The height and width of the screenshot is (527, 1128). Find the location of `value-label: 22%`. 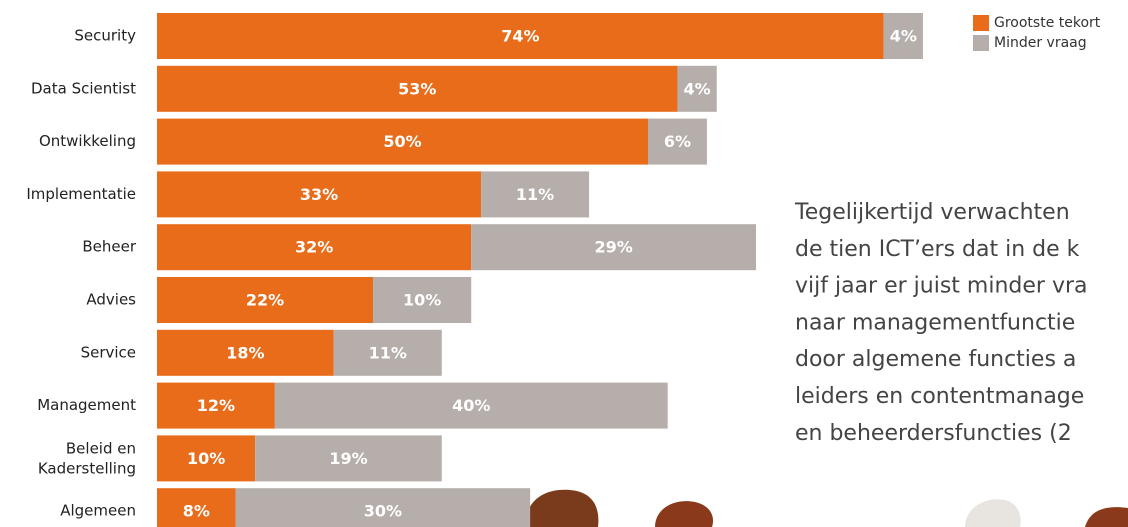

value-label: 22% is located at coordinates (265, 300).